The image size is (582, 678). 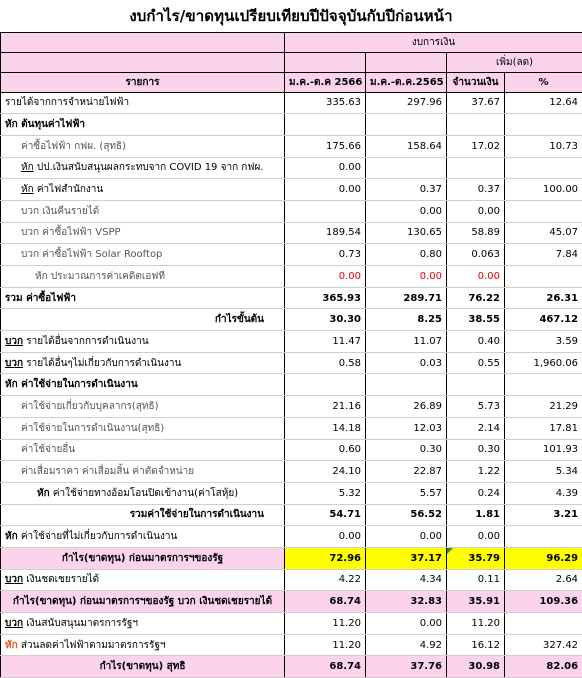 What do you see at coordinates (543, 103) in the screenshot?
I see `cell-pct: 12.64` at bounding box center [543, 103].